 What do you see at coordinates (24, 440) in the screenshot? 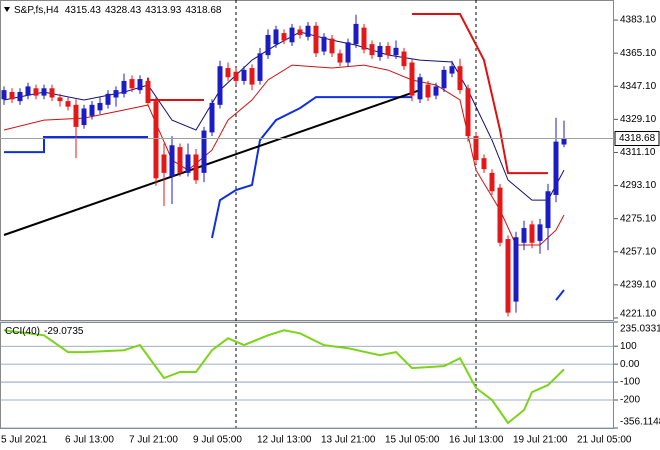
I see `x-tick-label: 5 Jul 2021` at bounding box center [24, 440].